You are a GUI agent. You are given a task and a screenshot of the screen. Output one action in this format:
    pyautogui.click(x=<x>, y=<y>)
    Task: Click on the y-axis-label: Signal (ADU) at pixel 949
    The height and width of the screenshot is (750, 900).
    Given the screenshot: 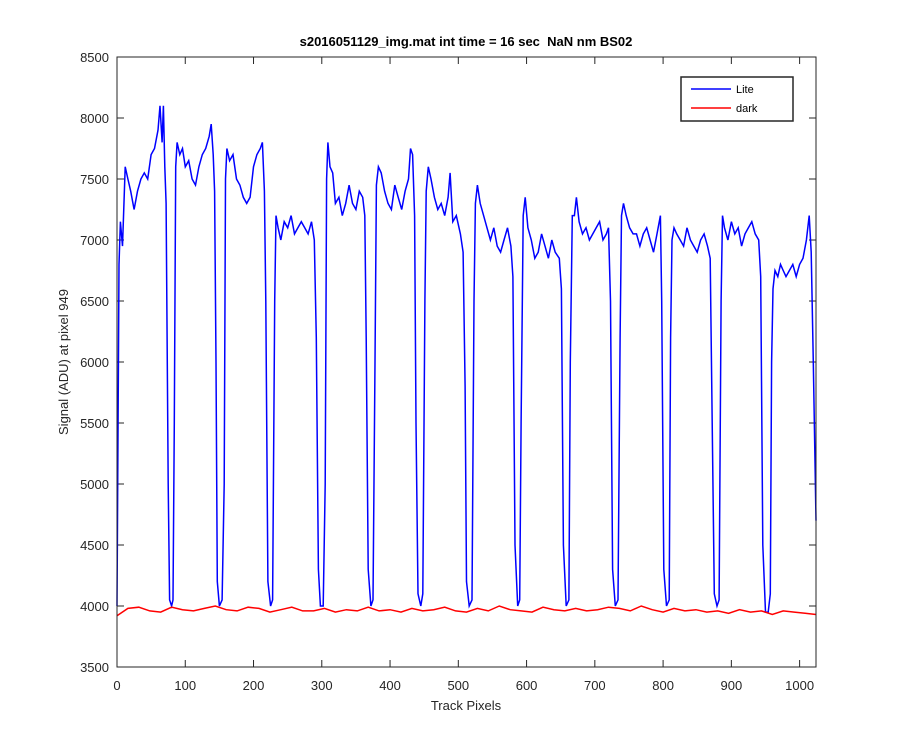 What is the action you would take?
    pyautogui.click(x=63, y=362)
    